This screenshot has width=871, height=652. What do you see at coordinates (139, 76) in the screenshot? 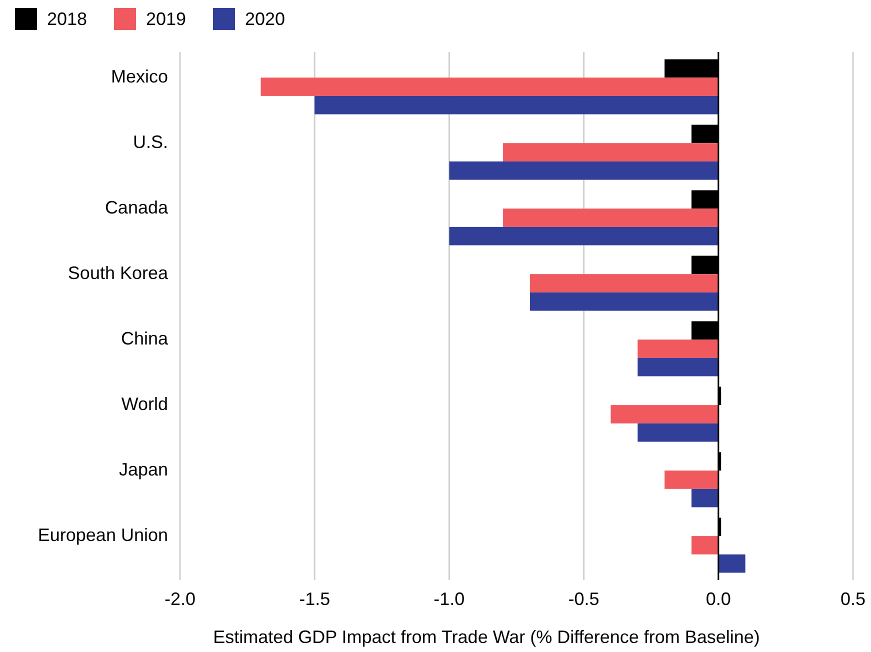
I see `y-tick-label: Mexico` at bounding box center [139, 76].